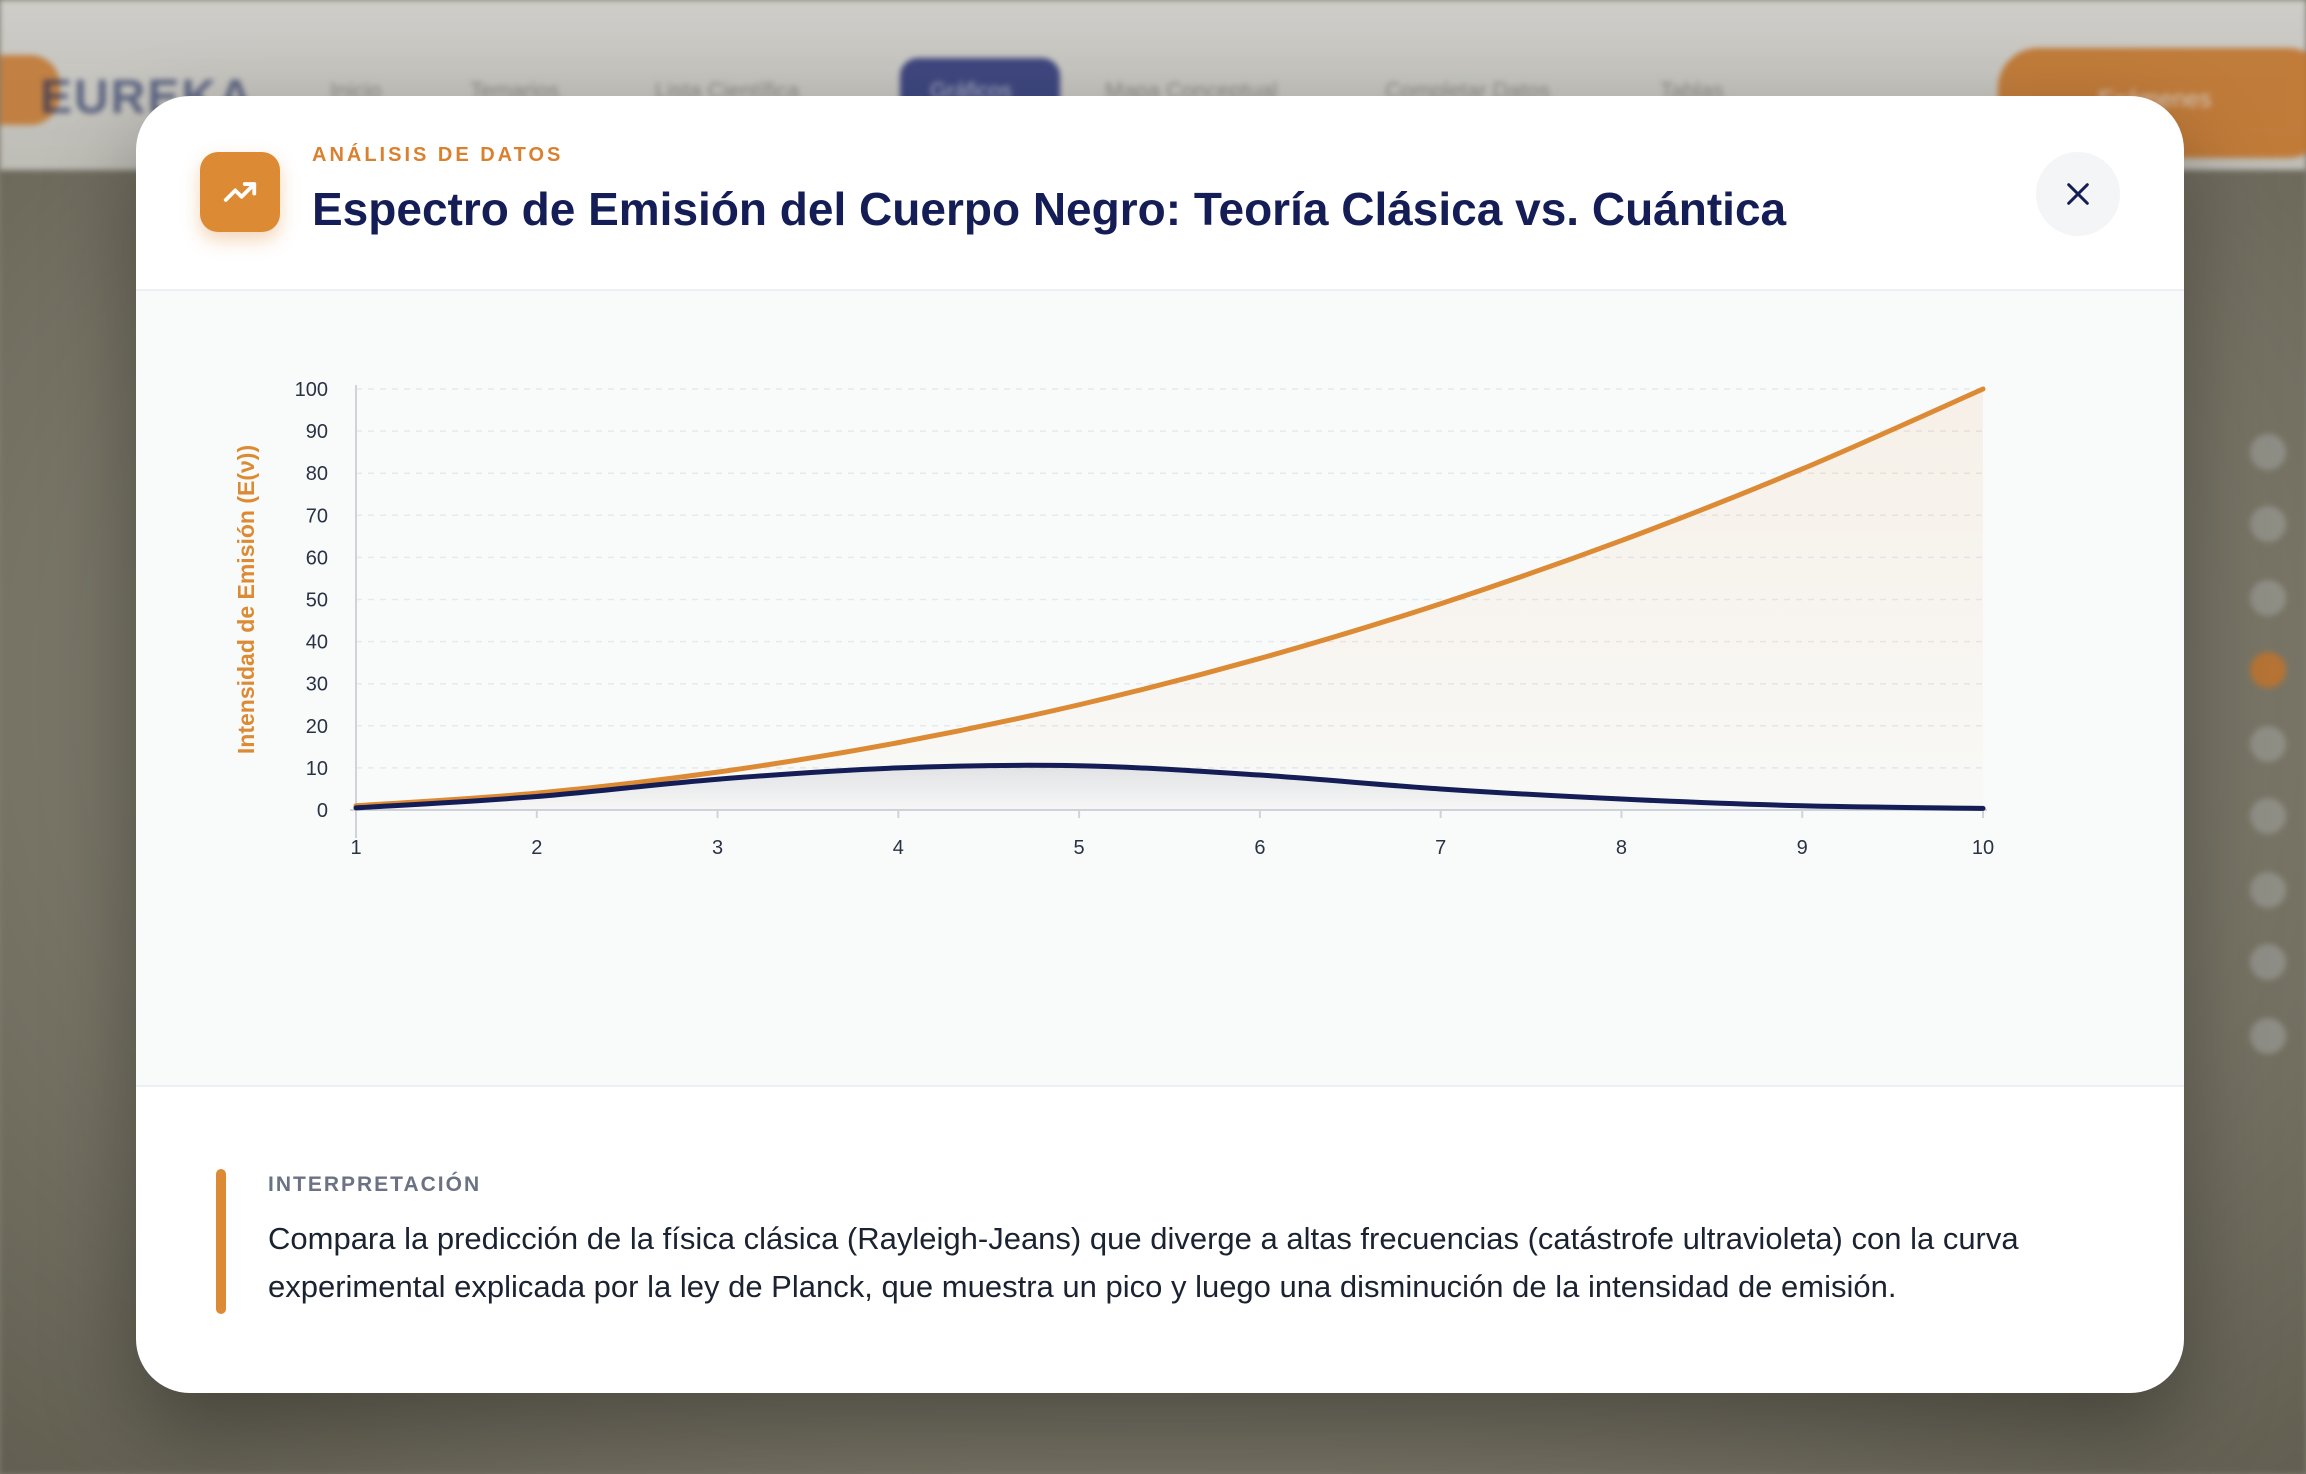 The image size is (2306, 1474). I want to click on x-tick-label: 1, so click(355, 848).